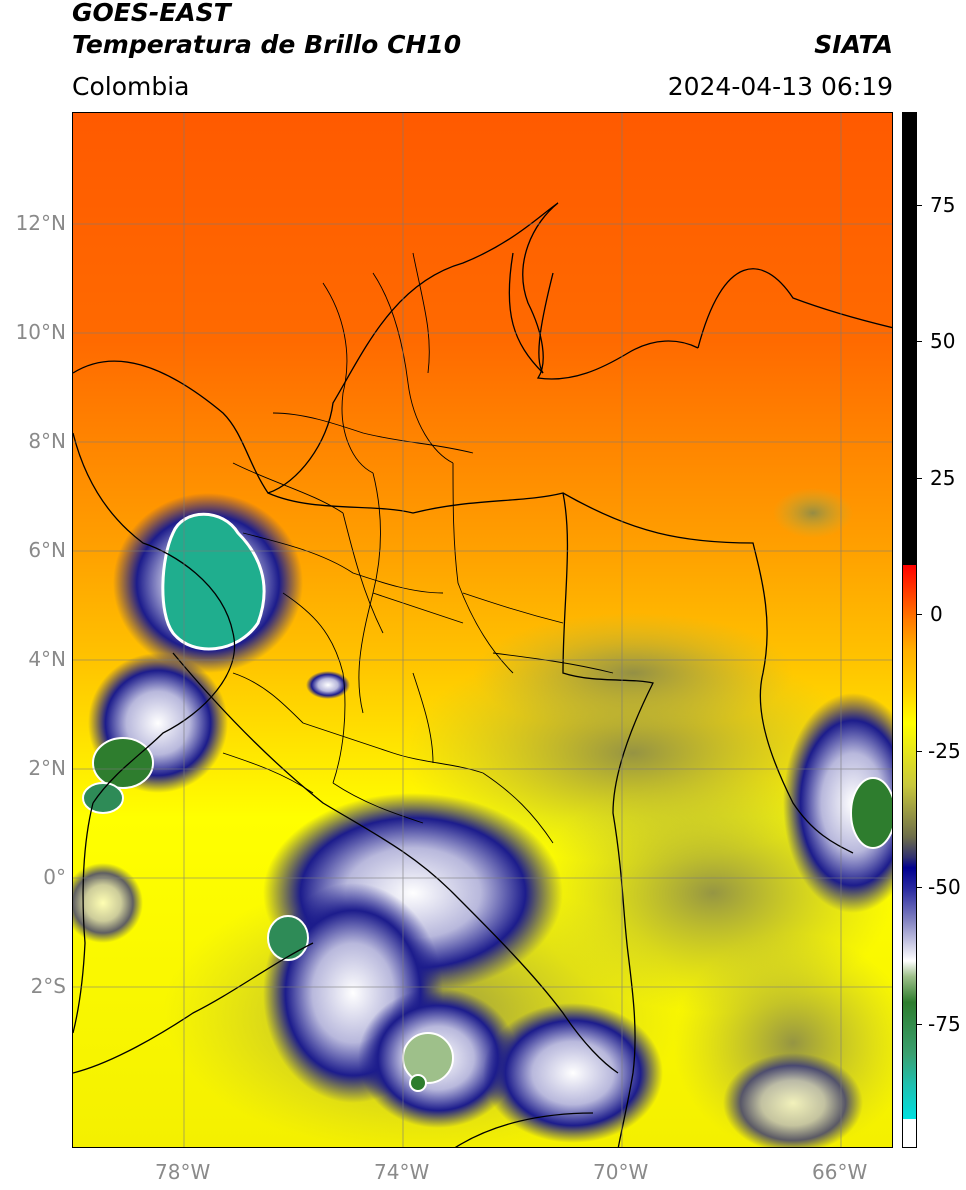 Image resolution: width=966 pixels, height=1190 pixels. I want to click on lon-tick-66w: 66°W, so click(840, 1172).